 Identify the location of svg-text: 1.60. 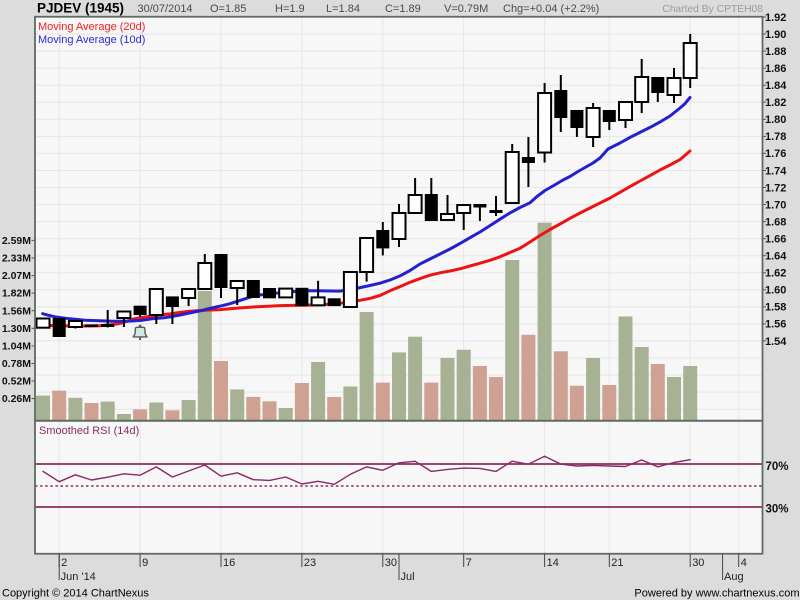
(775, 291).